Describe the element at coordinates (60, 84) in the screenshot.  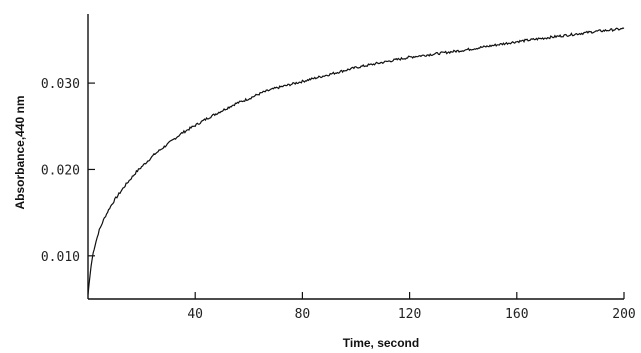
I see `y-tick-label-2: 0.030` at that location.